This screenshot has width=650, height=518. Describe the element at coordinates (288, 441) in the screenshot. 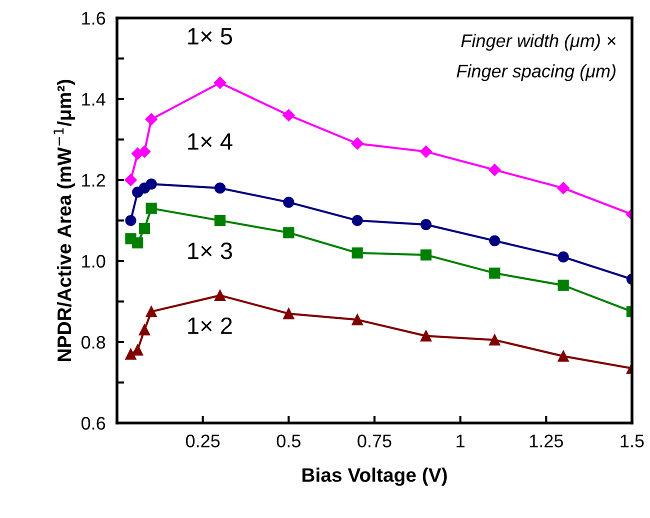

I see `x-tick-label: 0.5` at that location.